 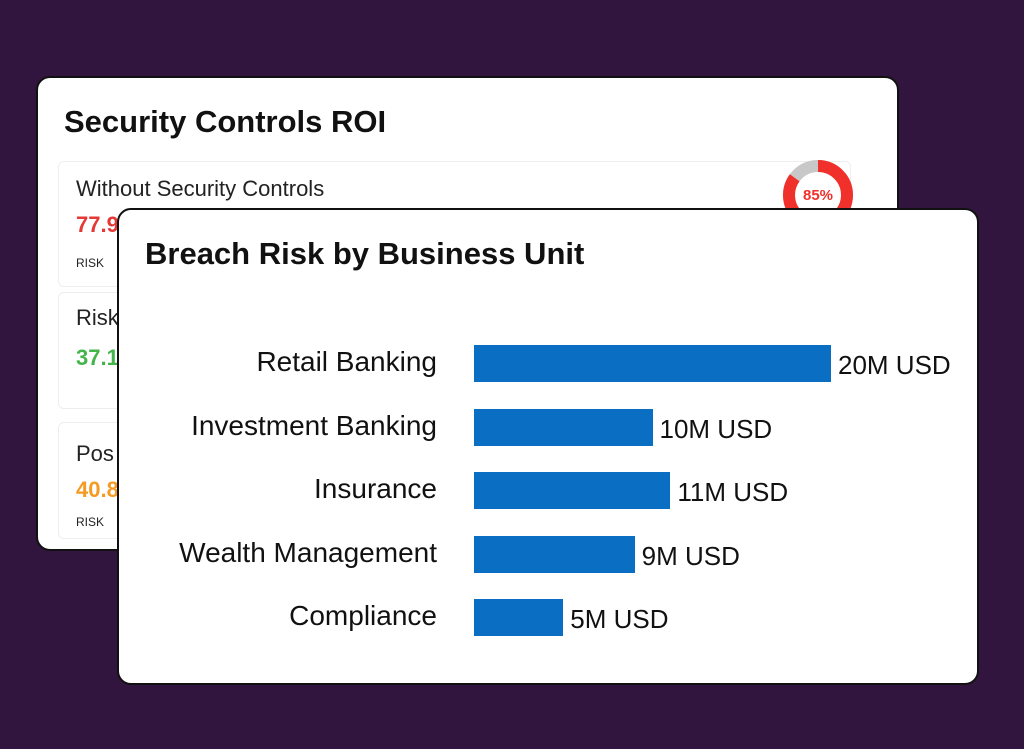 I want to click on category-label: Retail Banking, so click(x=346, y=361).